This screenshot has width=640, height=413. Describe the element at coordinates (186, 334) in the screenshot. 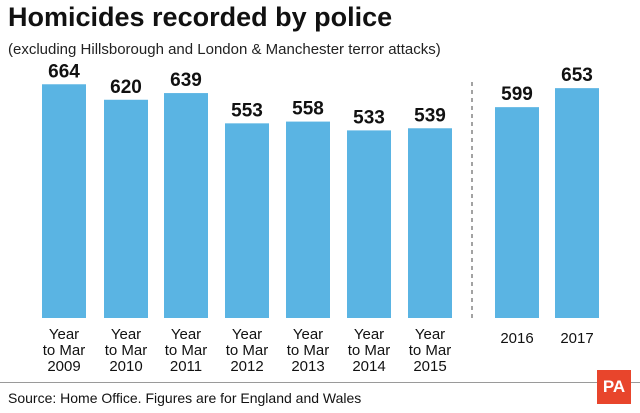

I see `x-tick-label-2-line-0: Year` at that location.